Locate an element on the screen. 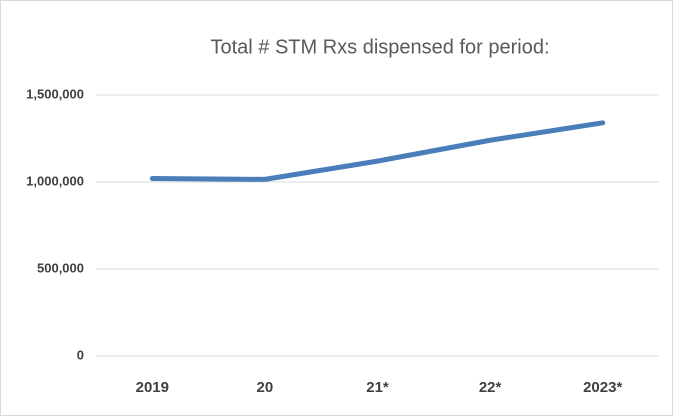 The image size is (673, 416). y-tick-label: 1,500,000 is located at coordinates (55, 93).